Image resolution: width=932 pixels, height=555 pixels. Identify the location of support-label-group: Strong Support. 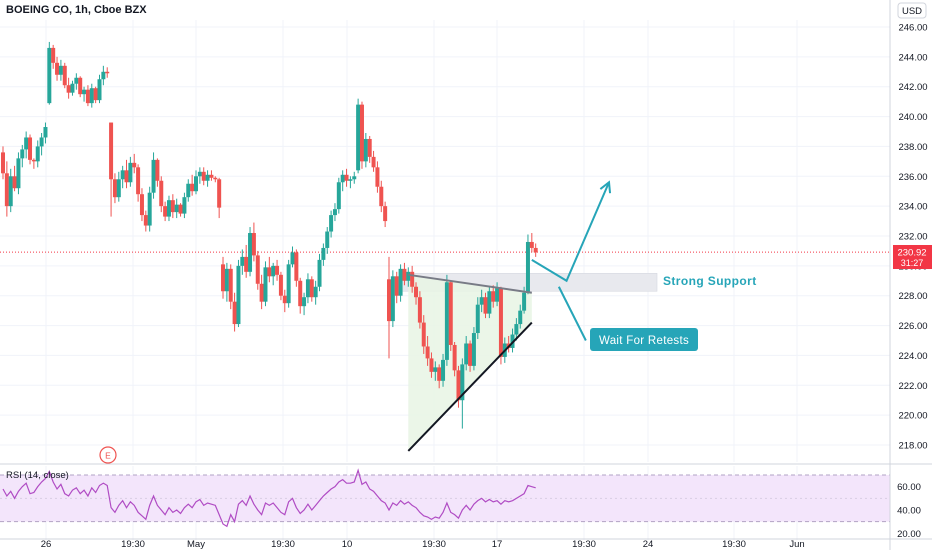
(710, 281).